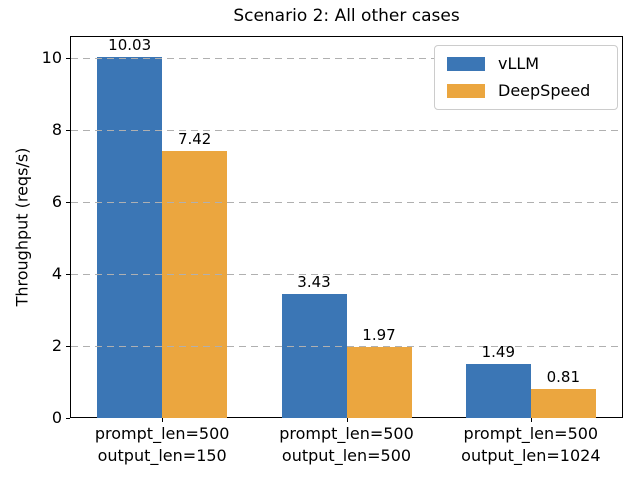 This screenshot has width=640, height=480. Describe the element at coordinates (530, 445) in the screenshot. I see `x-tick-label-2: prompt_len=500 output_len=1024` at that location.